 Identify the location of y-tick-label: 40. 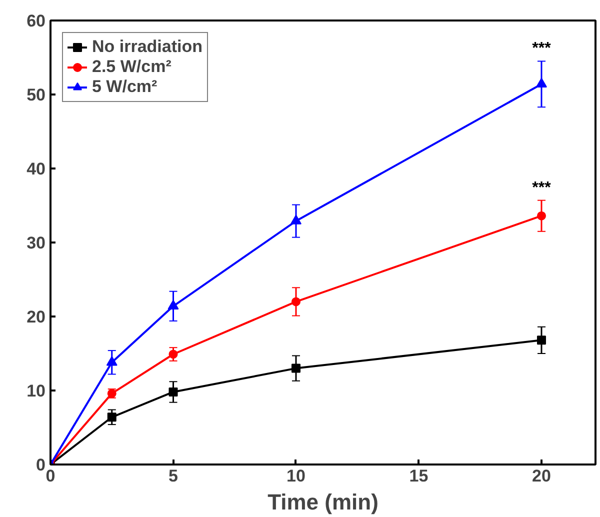
(36, 169).